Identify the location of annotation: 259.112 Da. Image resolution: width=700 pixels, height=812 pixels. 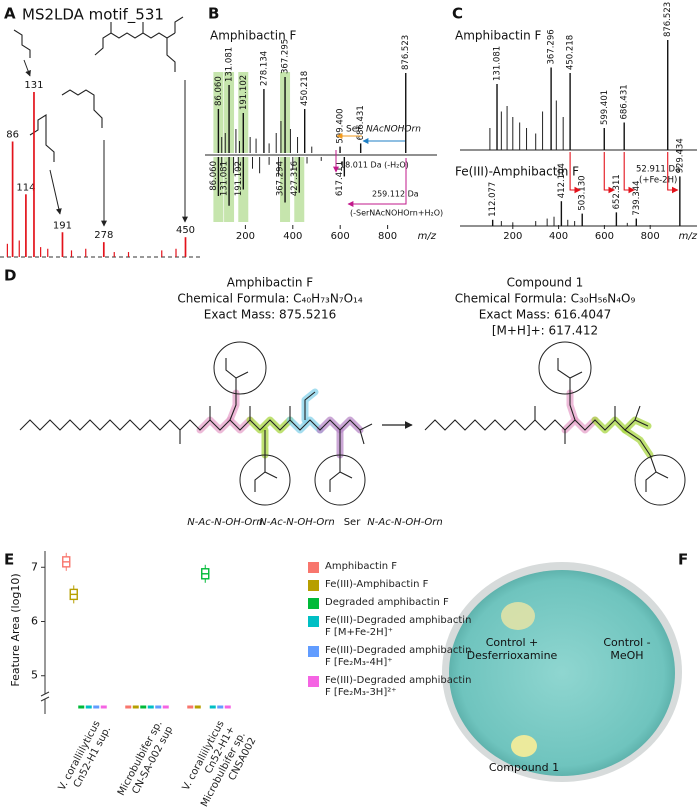
(395, 194).